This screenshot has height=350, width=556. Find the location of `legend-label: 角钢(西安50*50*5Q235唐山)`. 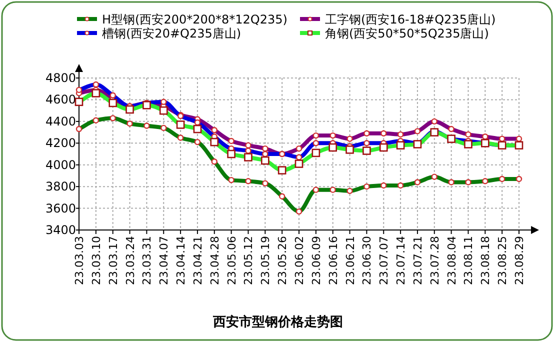

legend-label: 角钢(西安50*50*5Q235唐山) is located at coordinates (407, 33).